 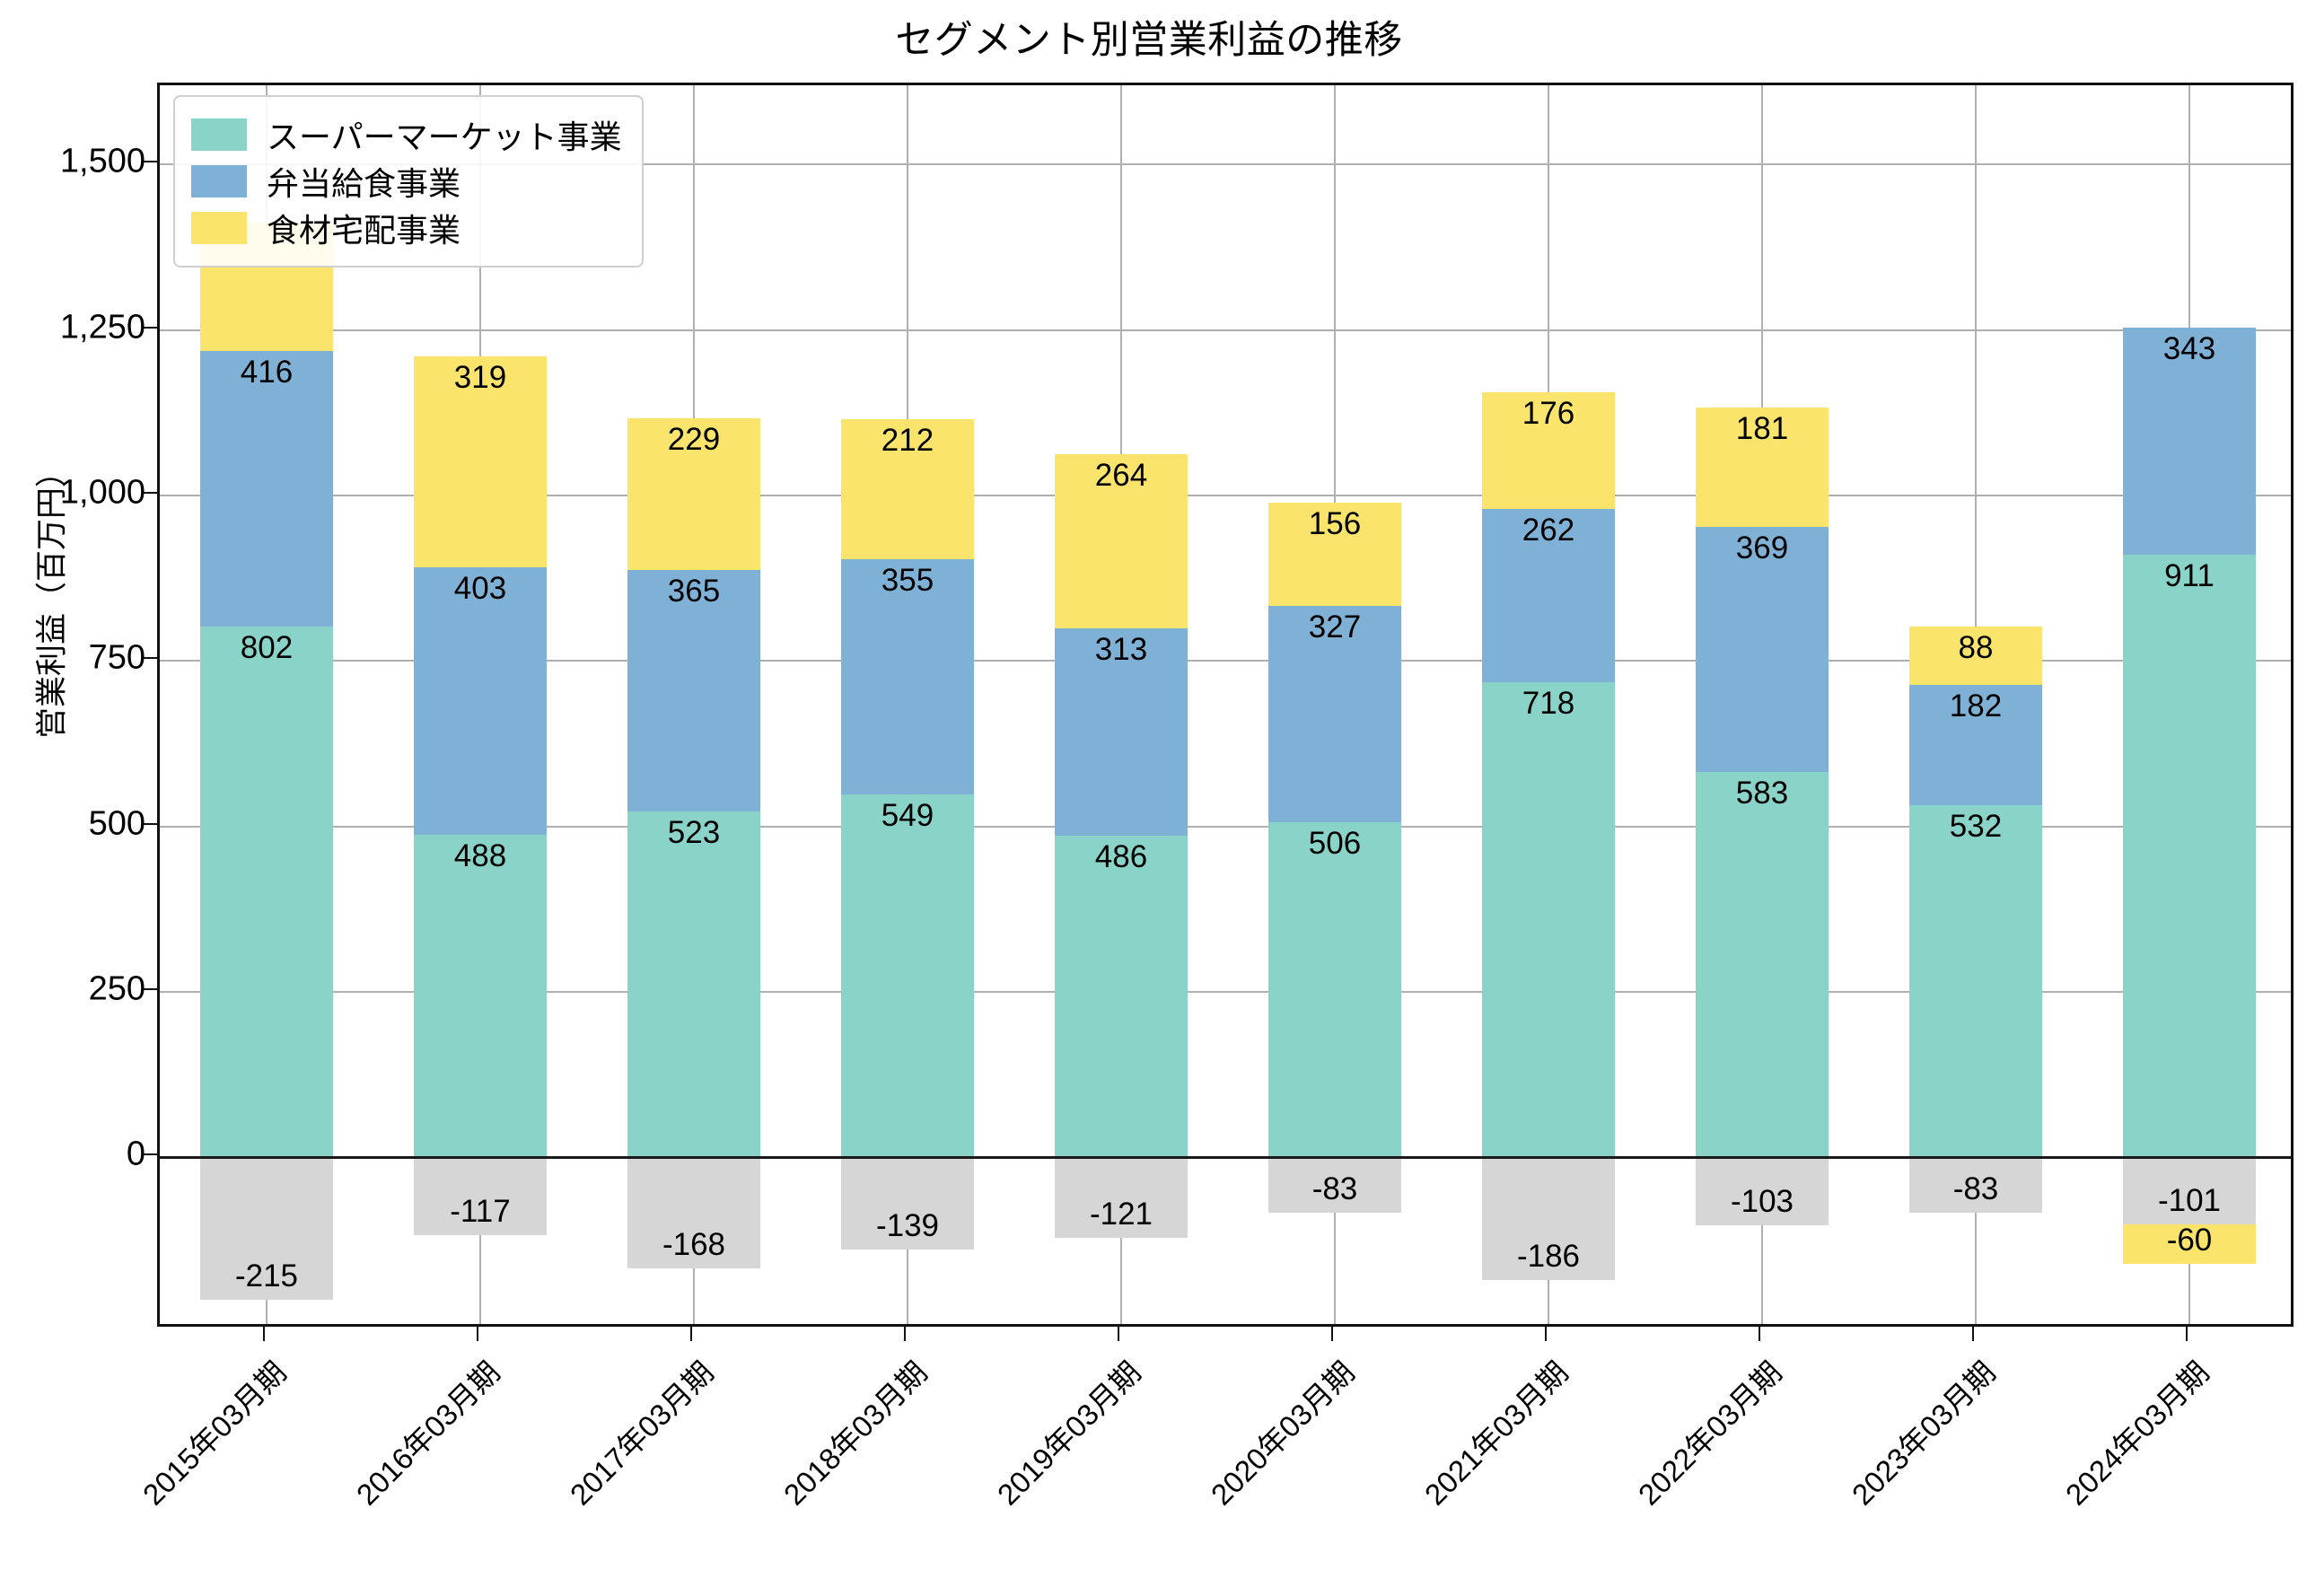 I want to click on bar-value-label: 549, so click(x=907, y=815).